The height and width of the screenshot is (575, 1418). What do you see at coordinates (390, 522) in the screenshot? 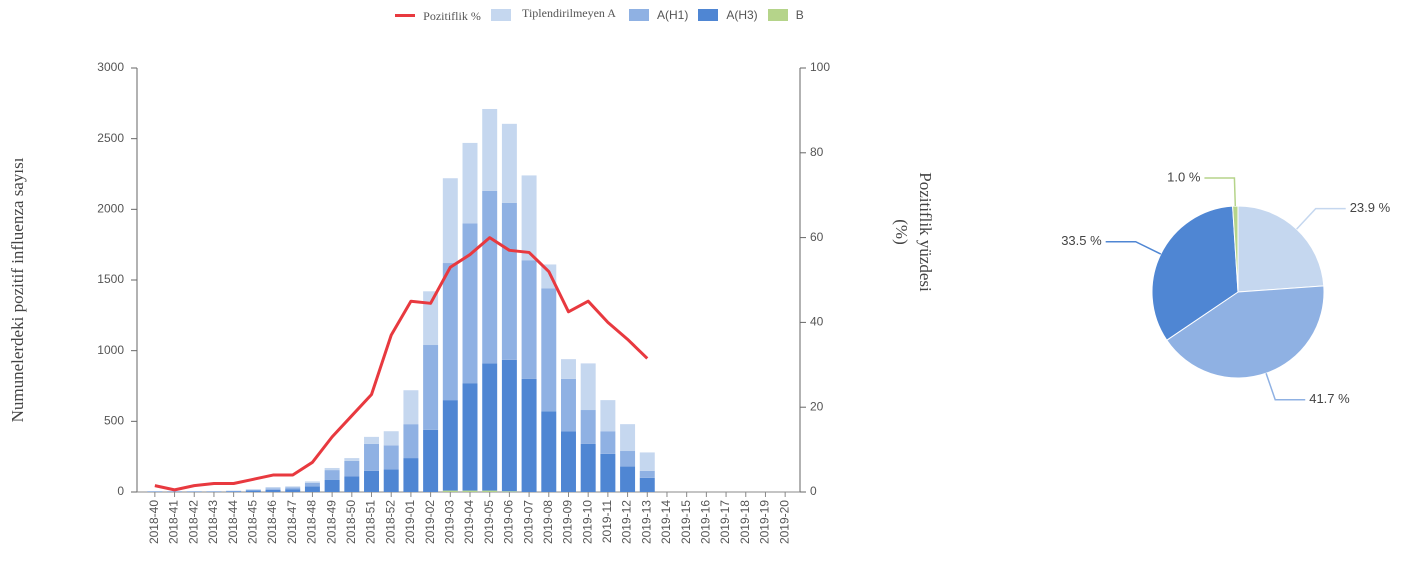
I see `x-tick-label: 2018-52` at bounding box center [390, 522].